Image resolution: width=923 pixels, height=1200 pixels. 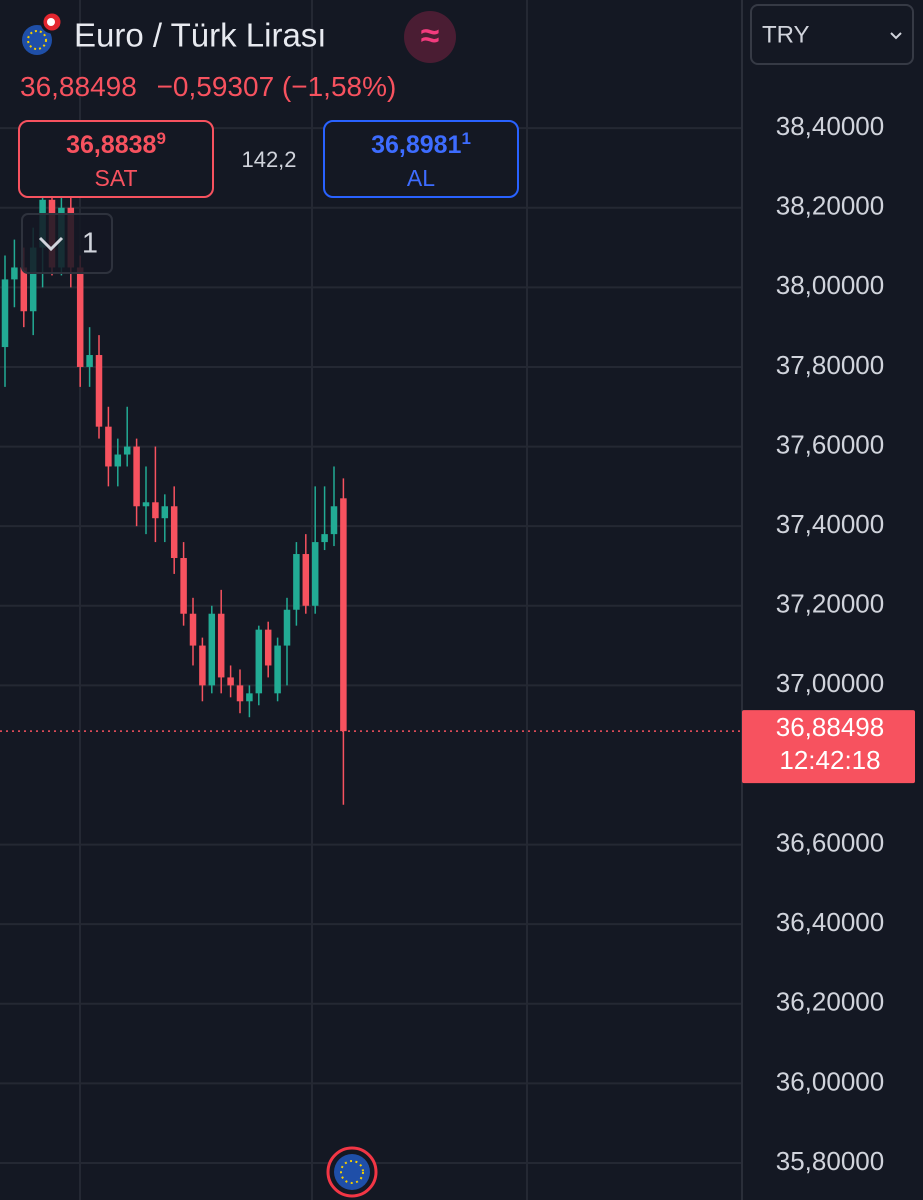 What do you see at coordinates (200, 35) in the screenshot?
I see `symbol-title: Euro / Türk Lirası` at bounding box center [200, 35].